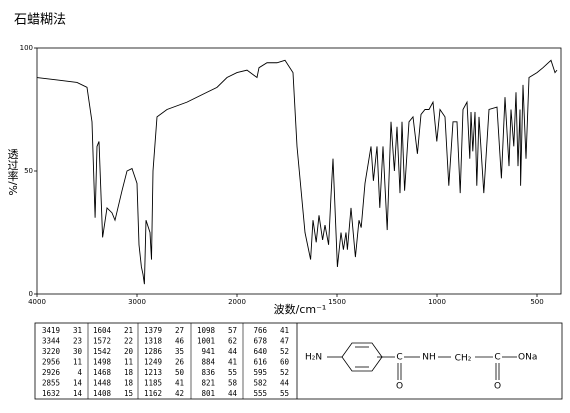 This screenshot has height=413, width=570. Describe the element at coordinates (40, 20) in the screenshot. I see `chart-title: 石蜡糊法` at that location.